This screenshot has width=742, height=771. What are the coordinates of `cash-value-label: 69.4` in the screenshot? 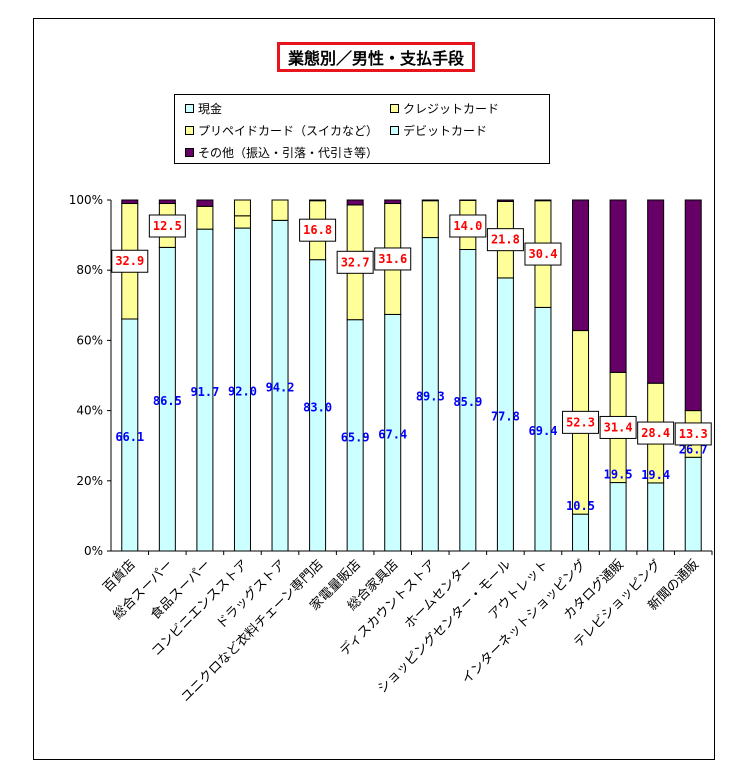 It's located at (543, 431).